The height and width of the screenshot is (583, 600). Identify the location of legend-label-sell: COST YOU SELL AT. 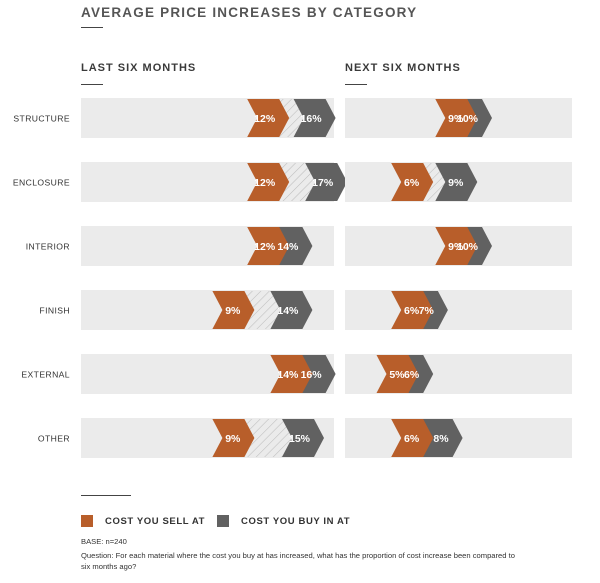
(155, 521).